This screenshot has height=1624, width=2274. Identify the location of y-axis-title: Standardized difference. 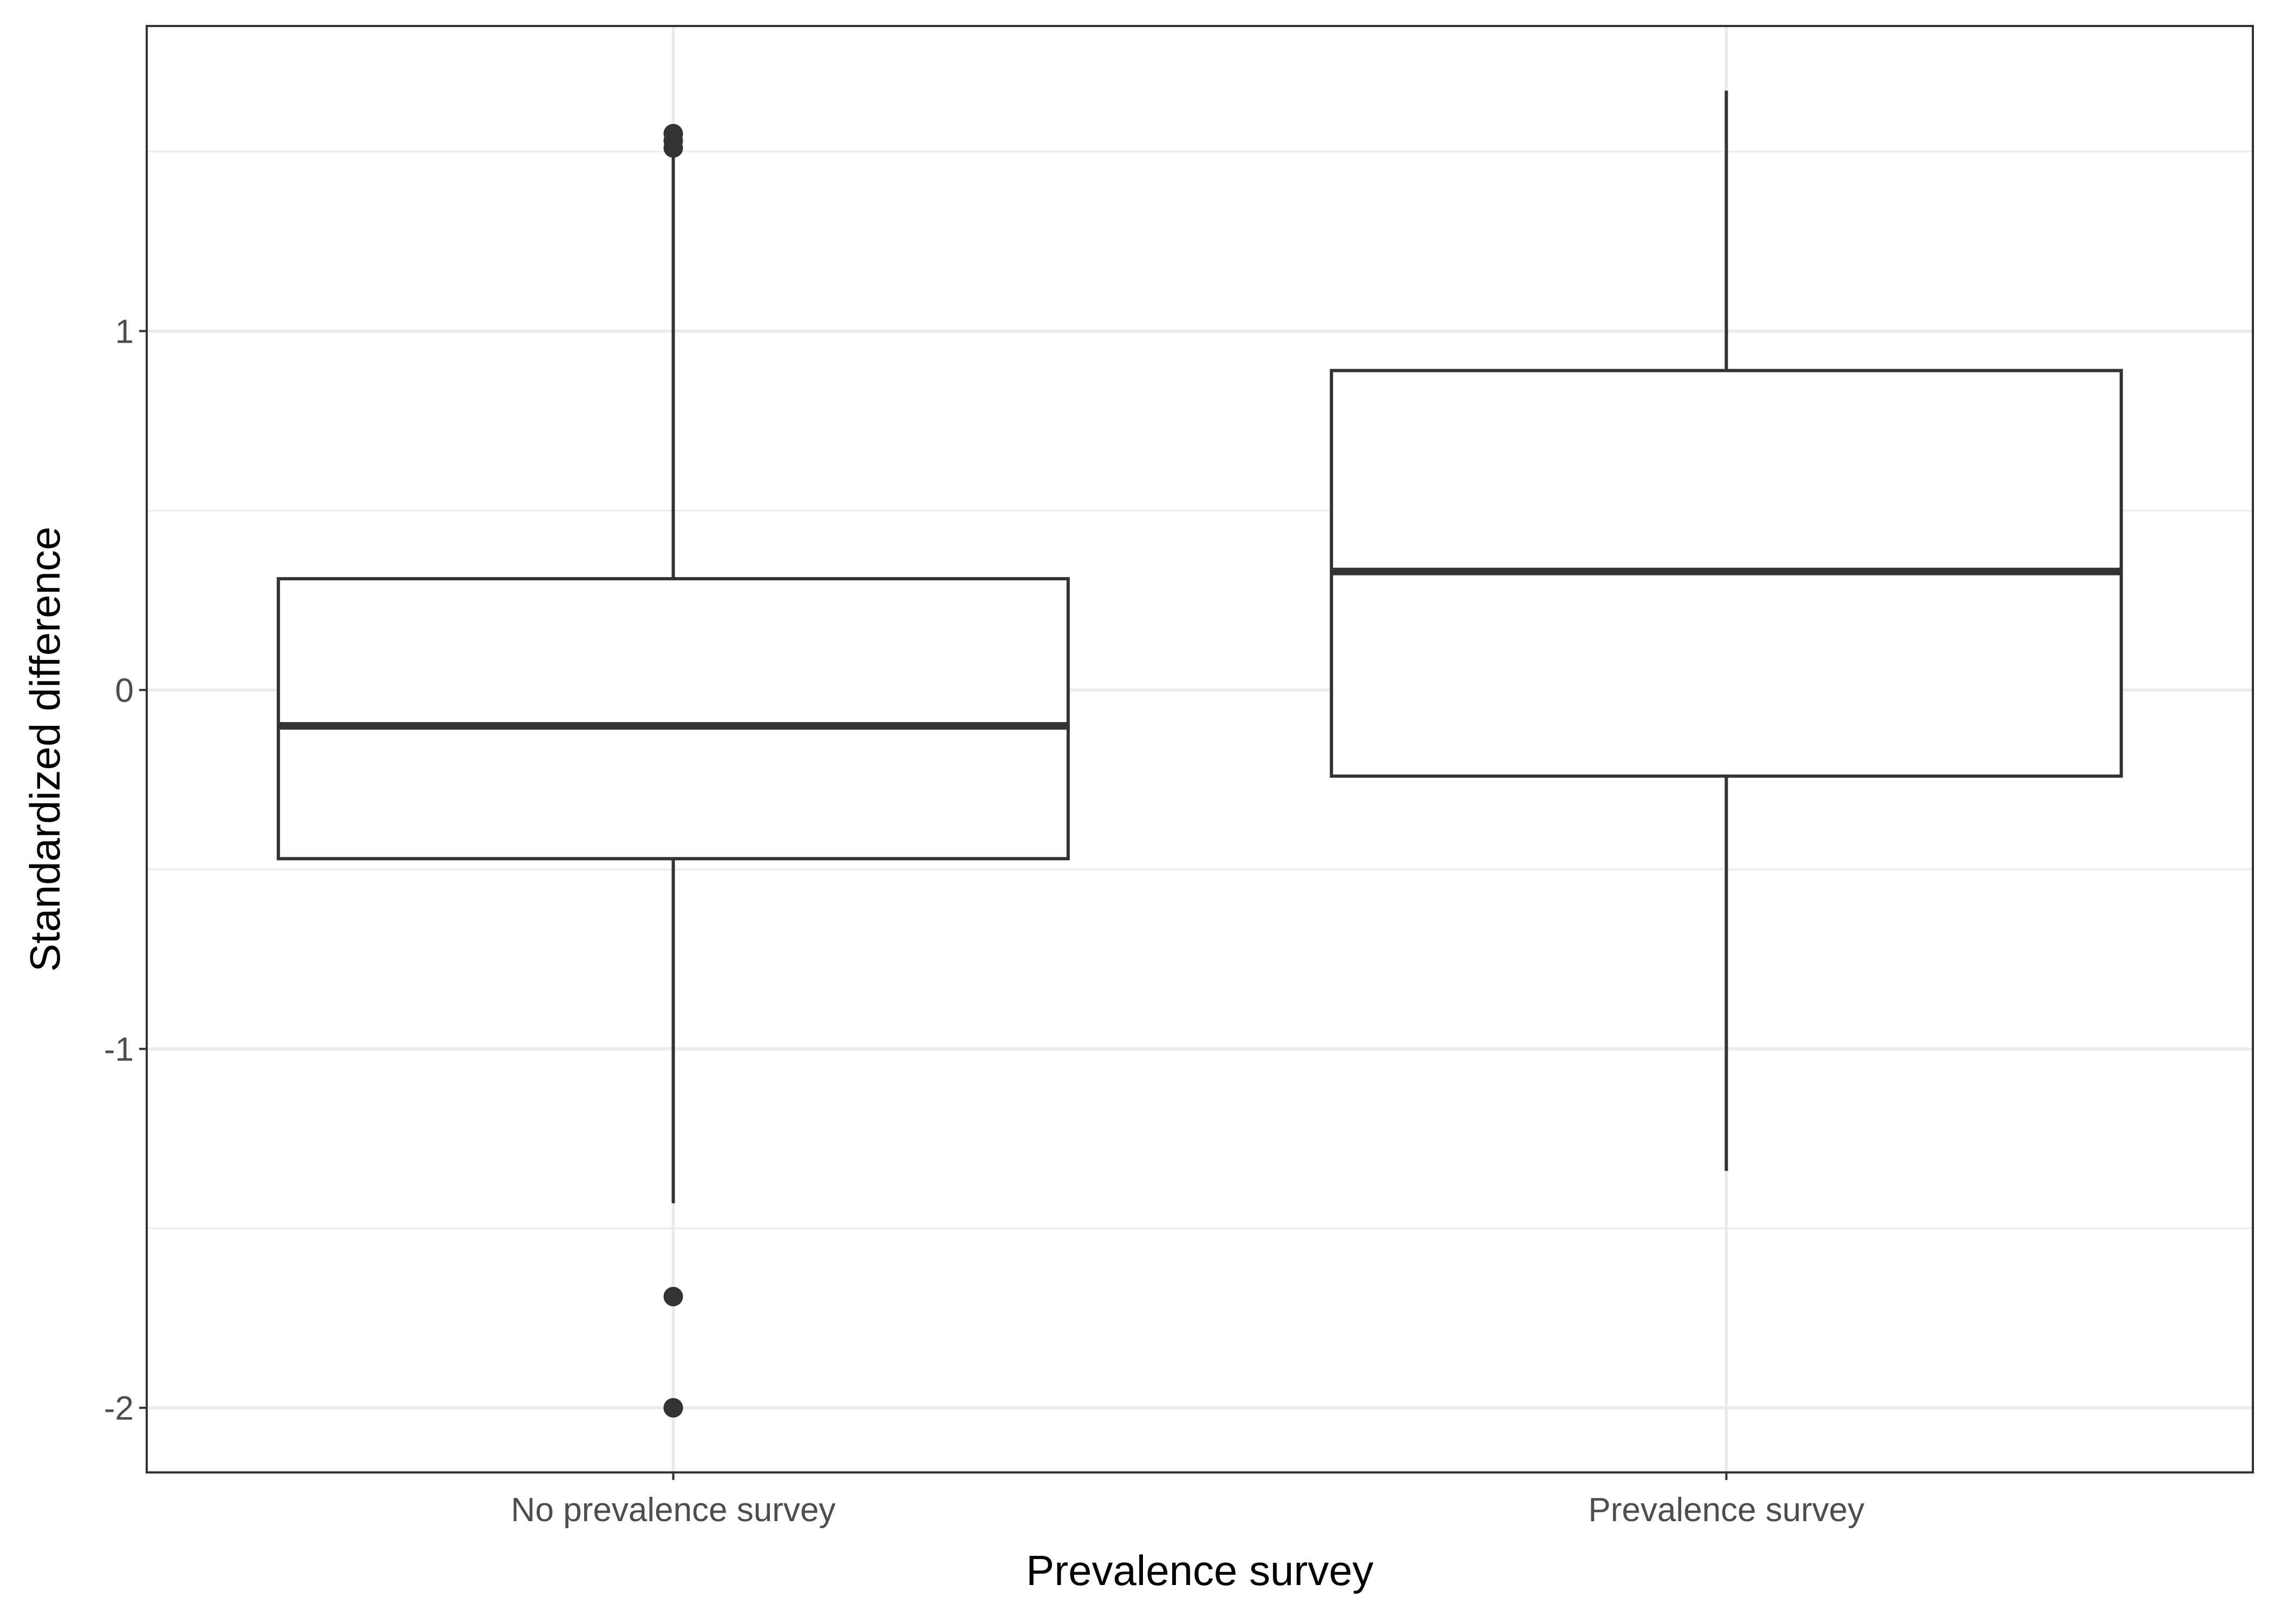
(45, 750).